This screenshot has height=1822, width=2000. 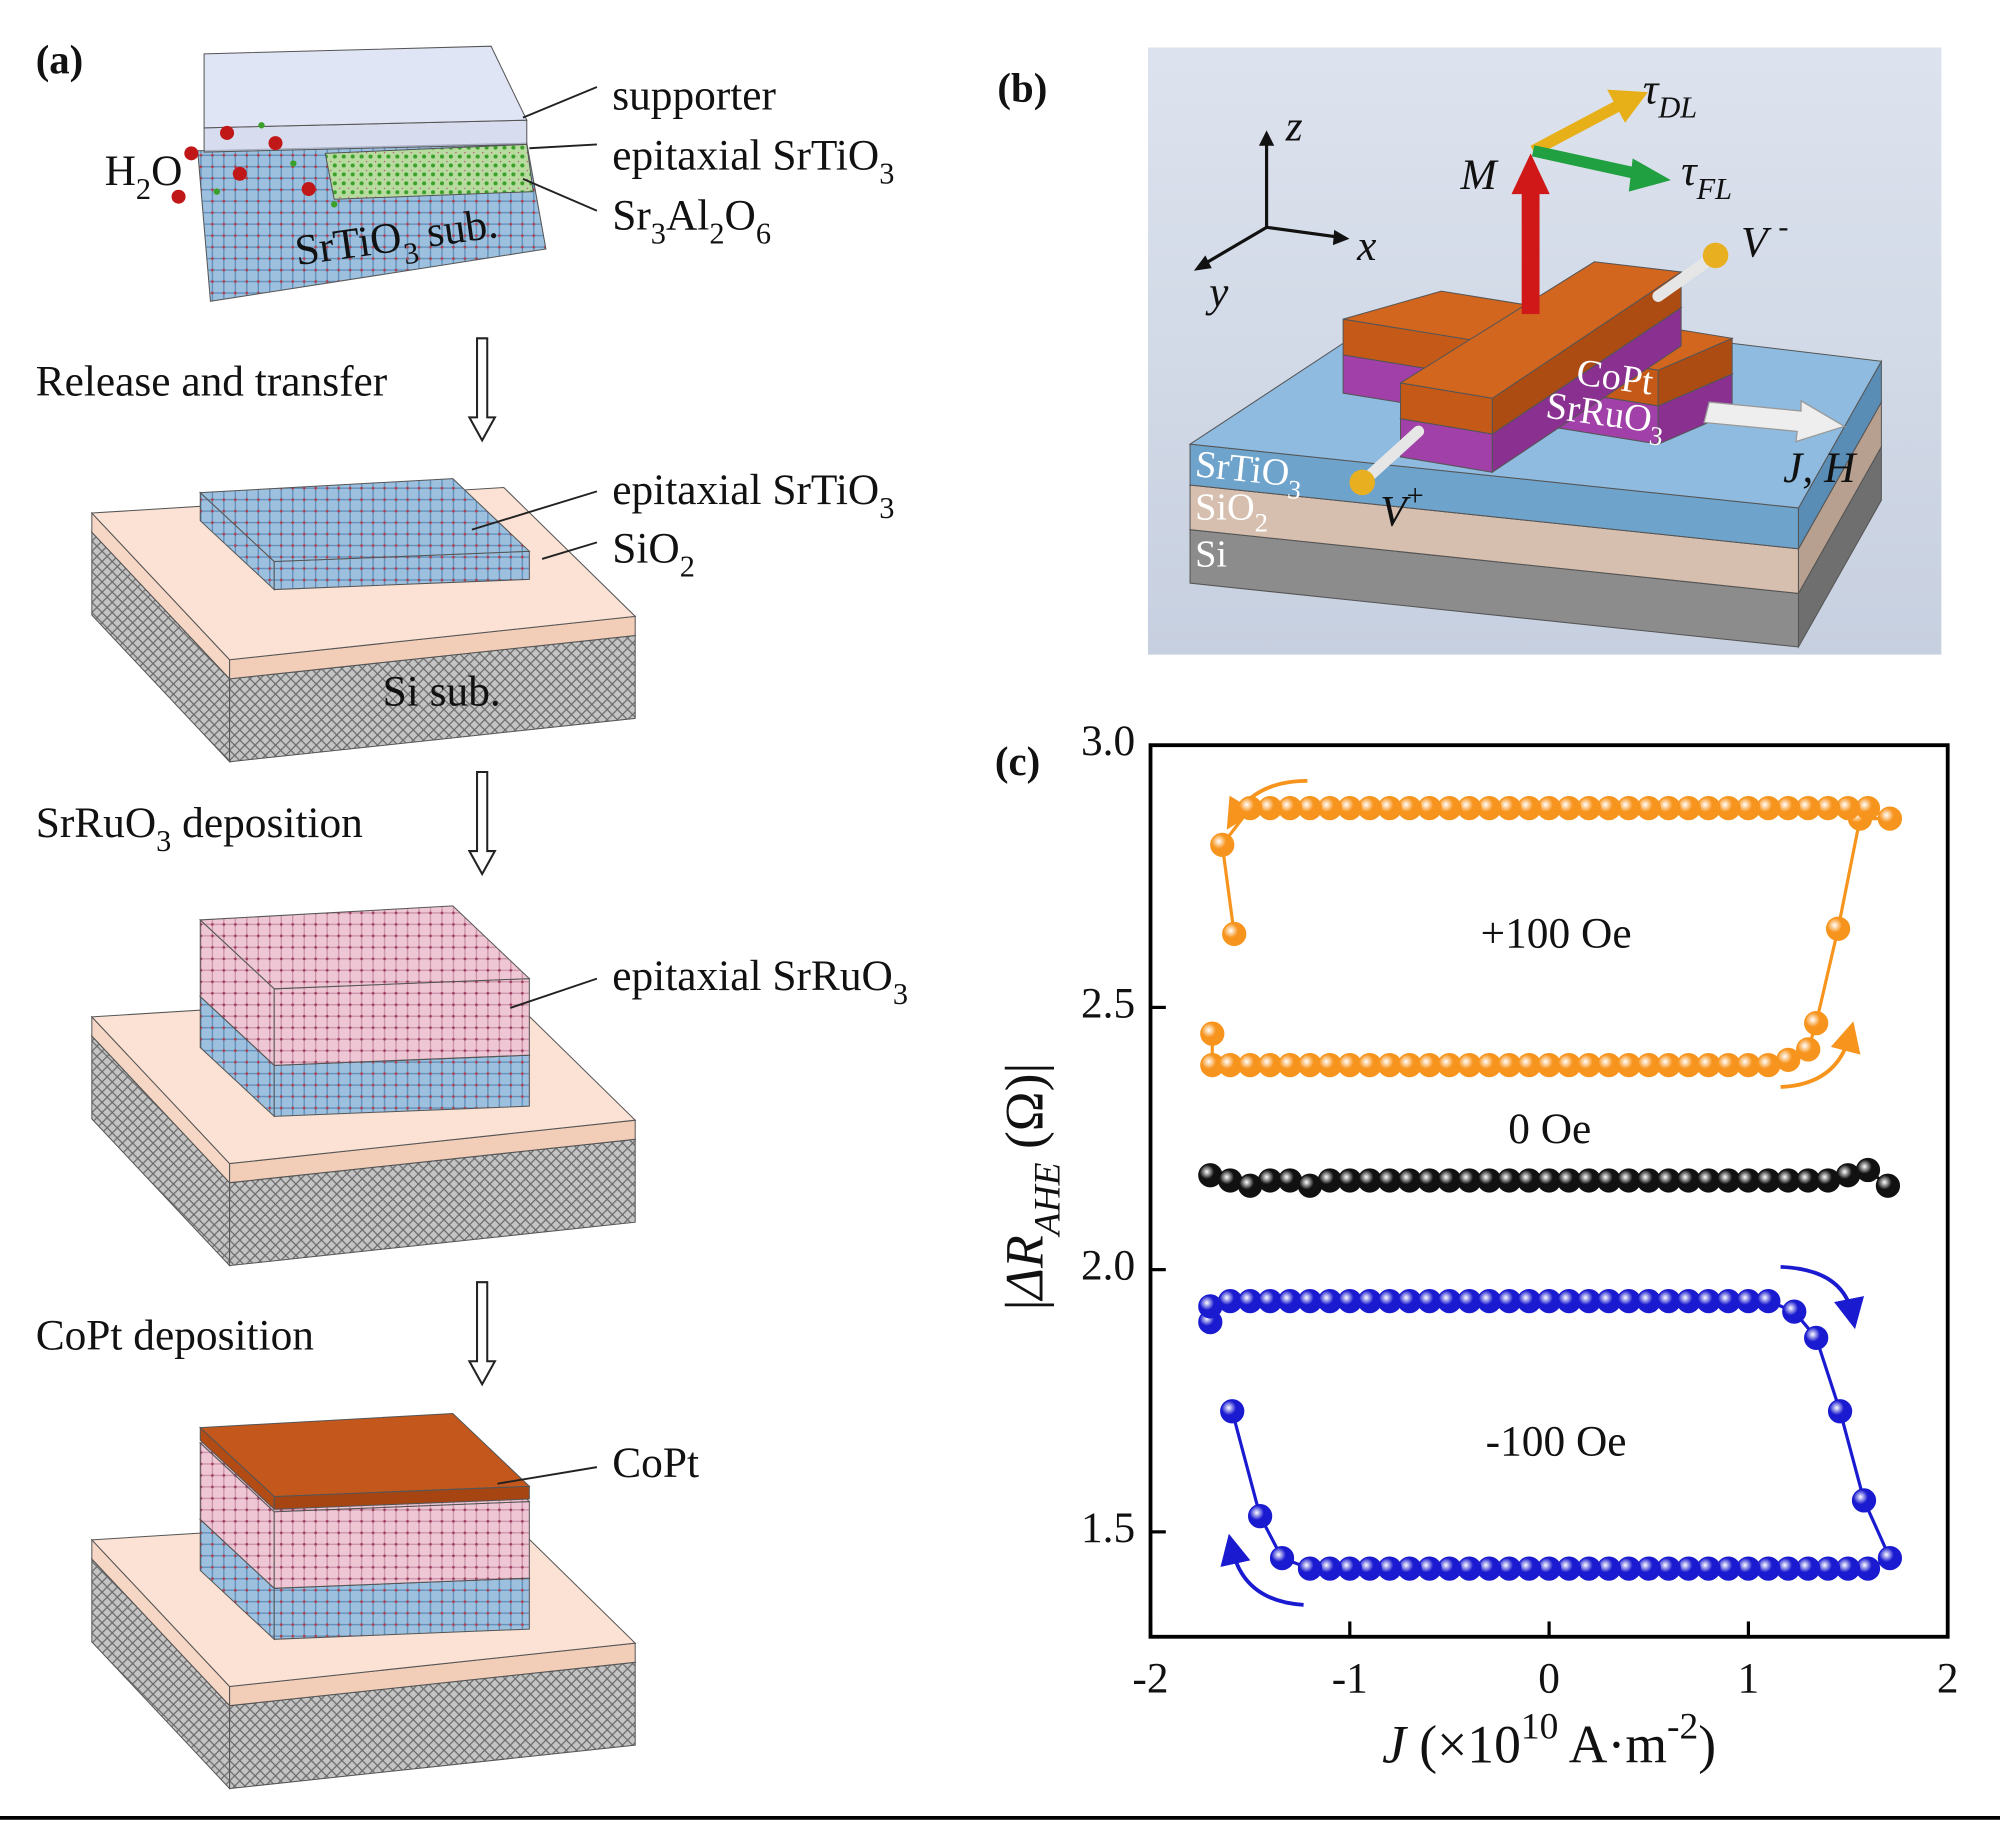 What do you see at coordinates (1479, 175) in the screenshot?
I see `vector-label: M` at bounding box center [1479, 175].